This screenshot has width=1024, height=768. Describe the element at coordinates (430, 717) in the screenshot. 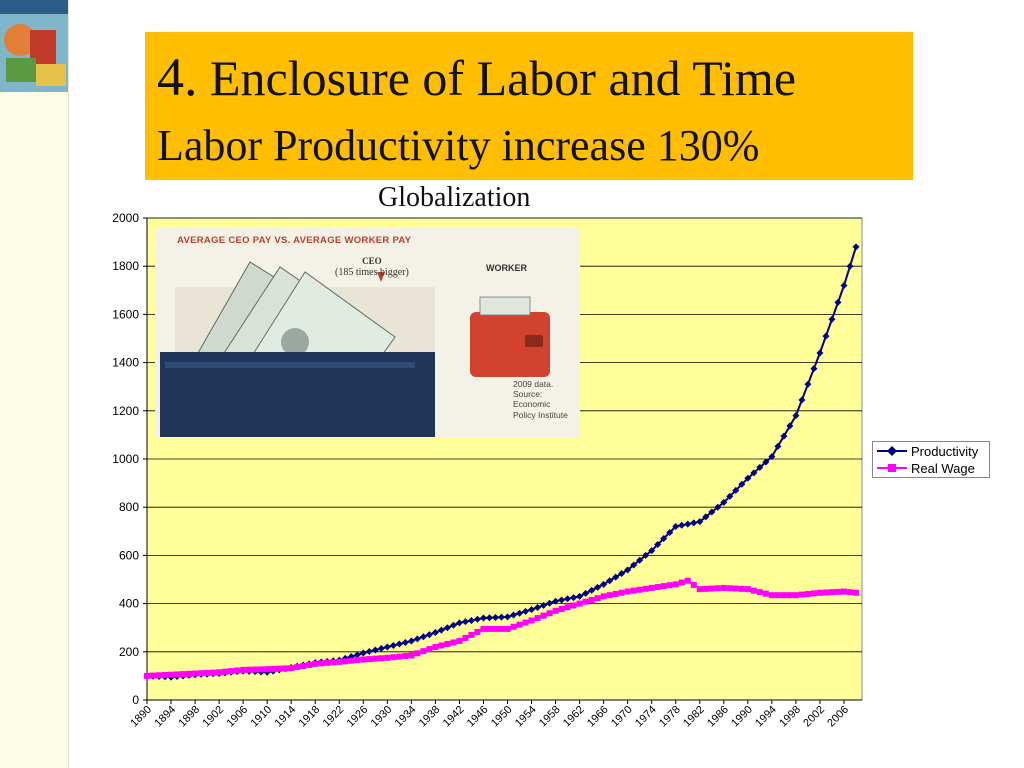

I see `x-tick-label: 1938` at that location.